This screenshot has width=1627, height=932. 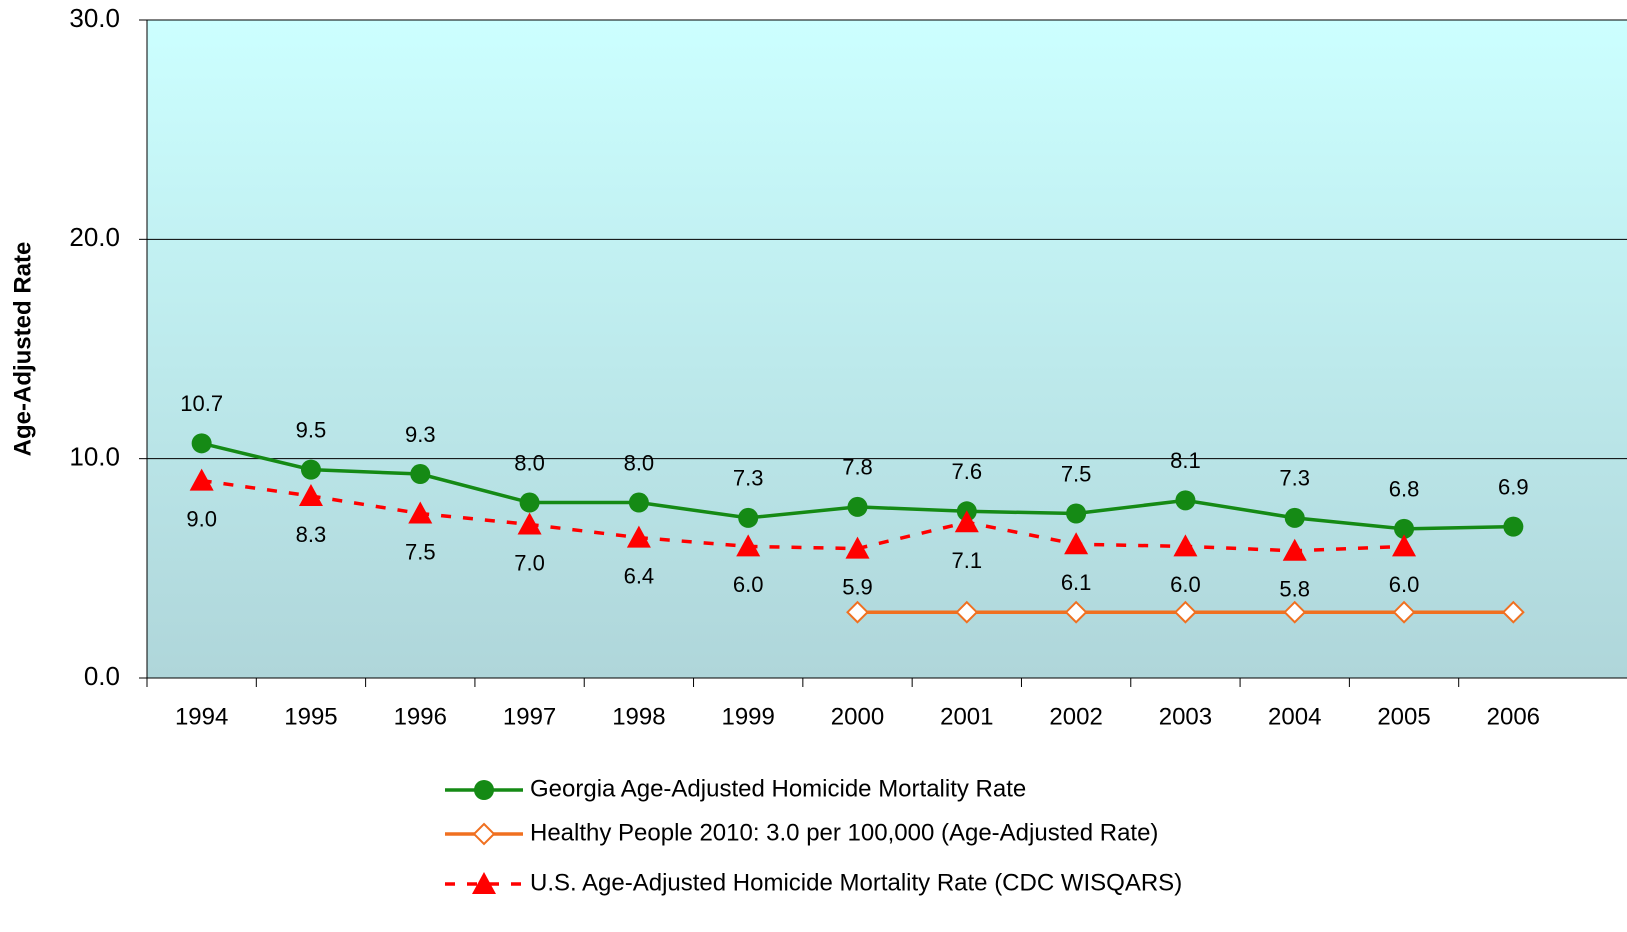 What do you see at coordinates (94, 457) in the screenshot?
I see `y-tick-label: 10.0` at bounding box center [94, 457].